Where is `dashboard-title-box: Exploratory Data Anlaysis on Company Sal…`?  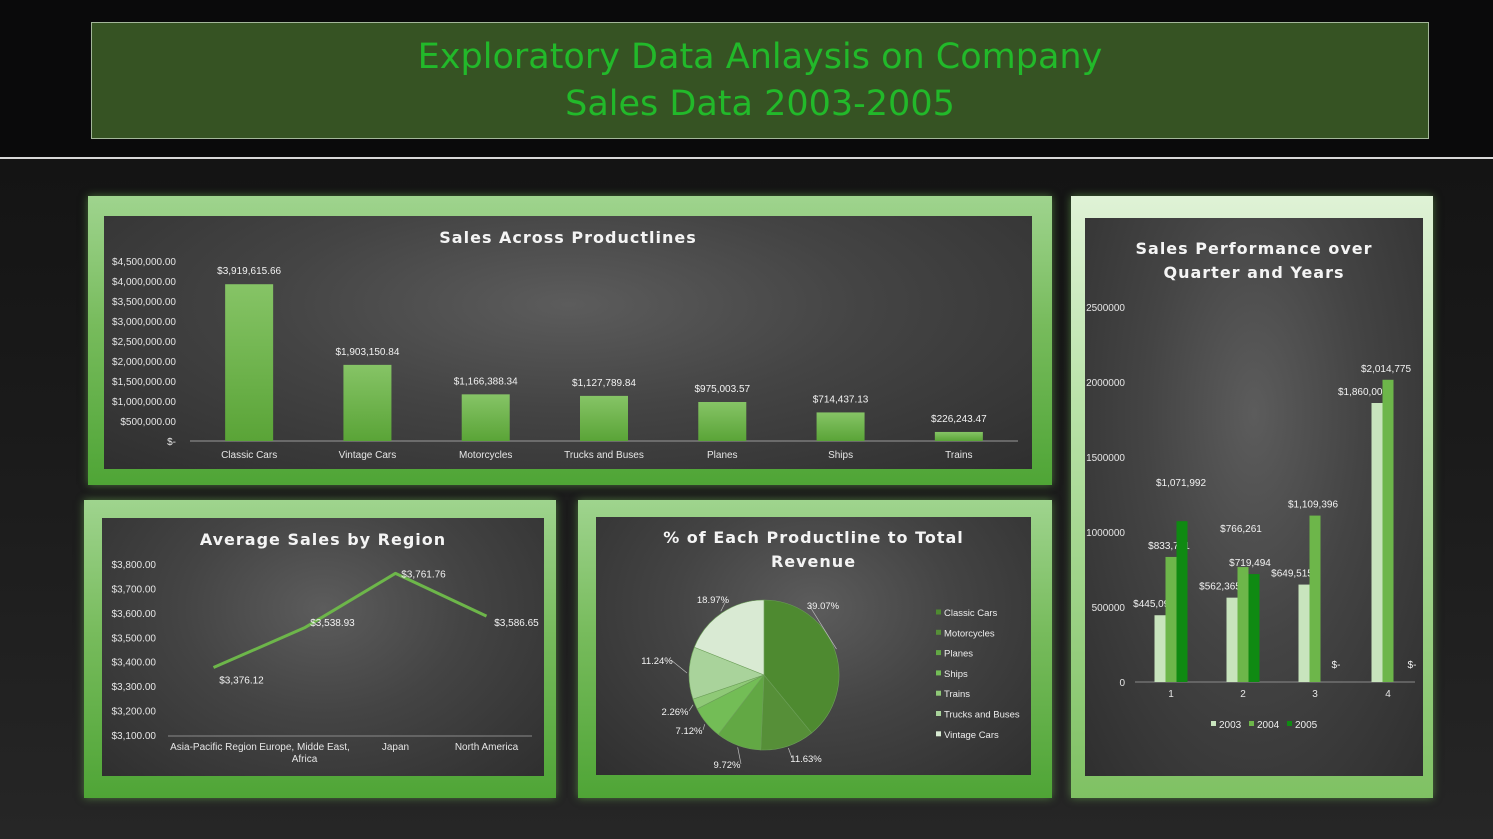
dashboard-title-box: Exploratory Data Anlaysis on Company Sal… is located at coordinates (760, 80).